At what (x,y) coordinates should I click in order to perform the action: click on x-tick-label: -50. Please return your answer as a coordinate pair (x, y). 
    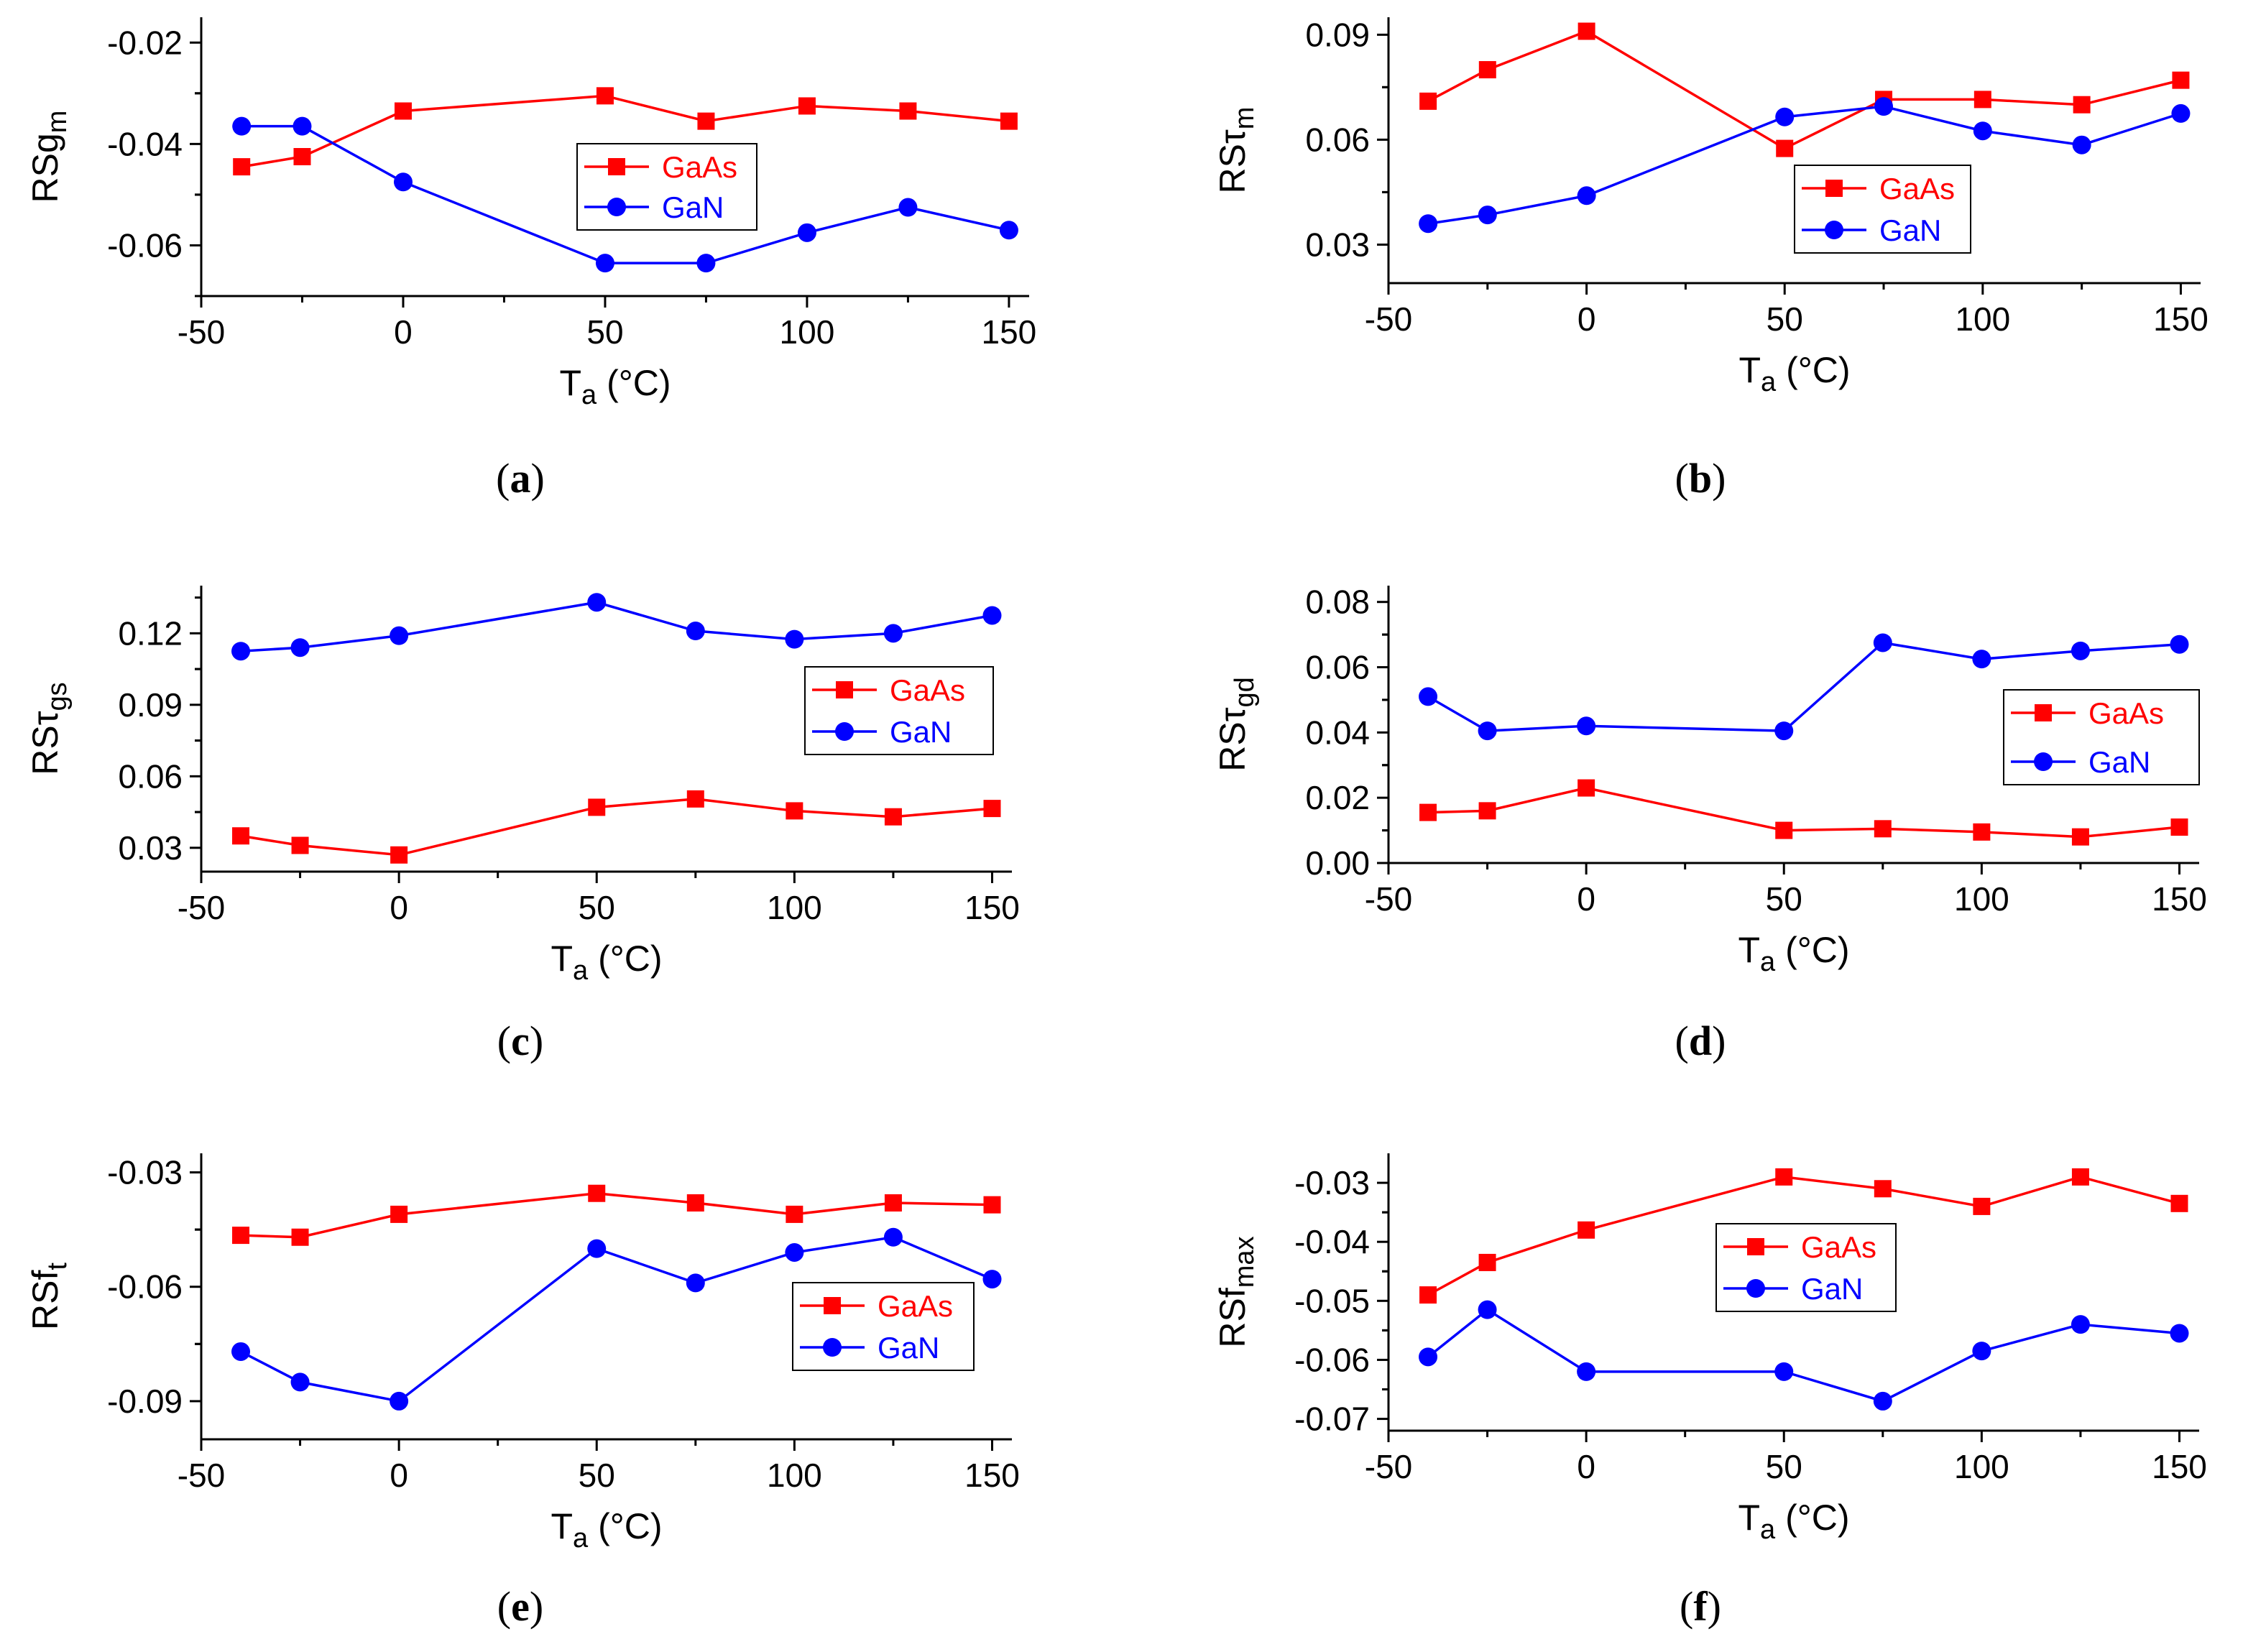
    Looking at the image, I should click on (1388, 319).